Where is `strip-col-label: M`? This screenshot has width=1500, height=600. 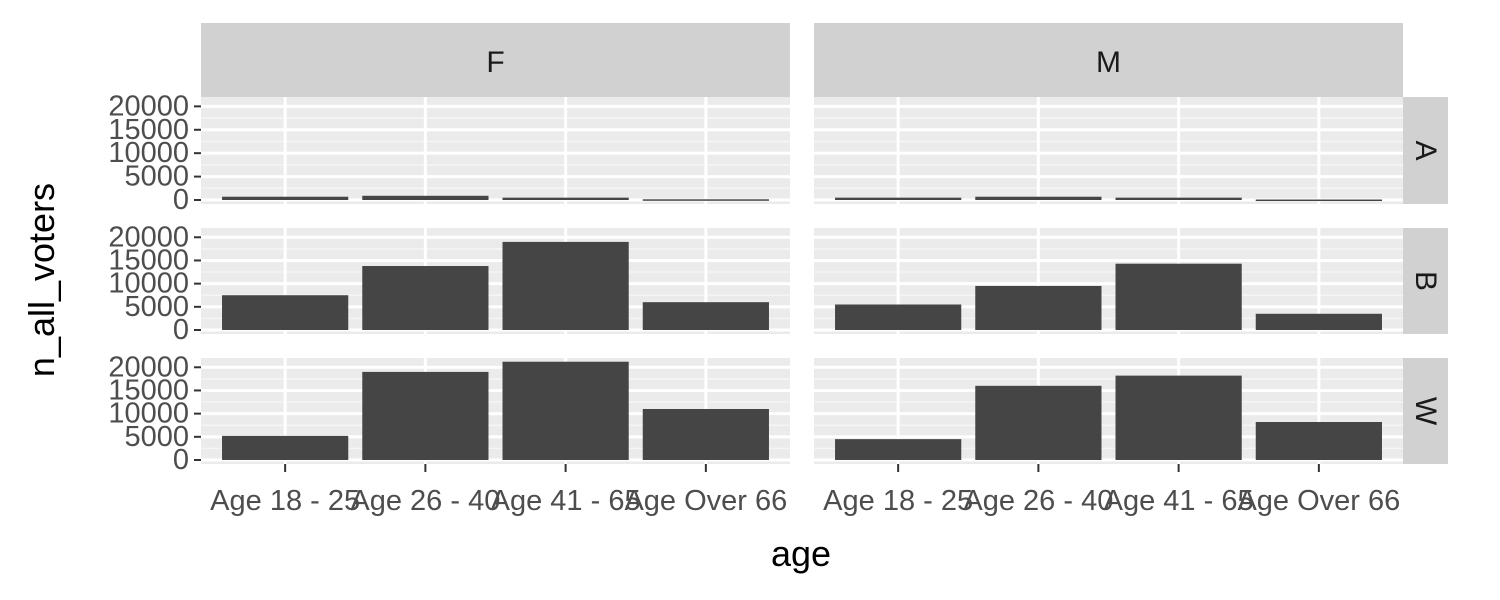
strip-col-label: M is located at coordinates (1108, 62).